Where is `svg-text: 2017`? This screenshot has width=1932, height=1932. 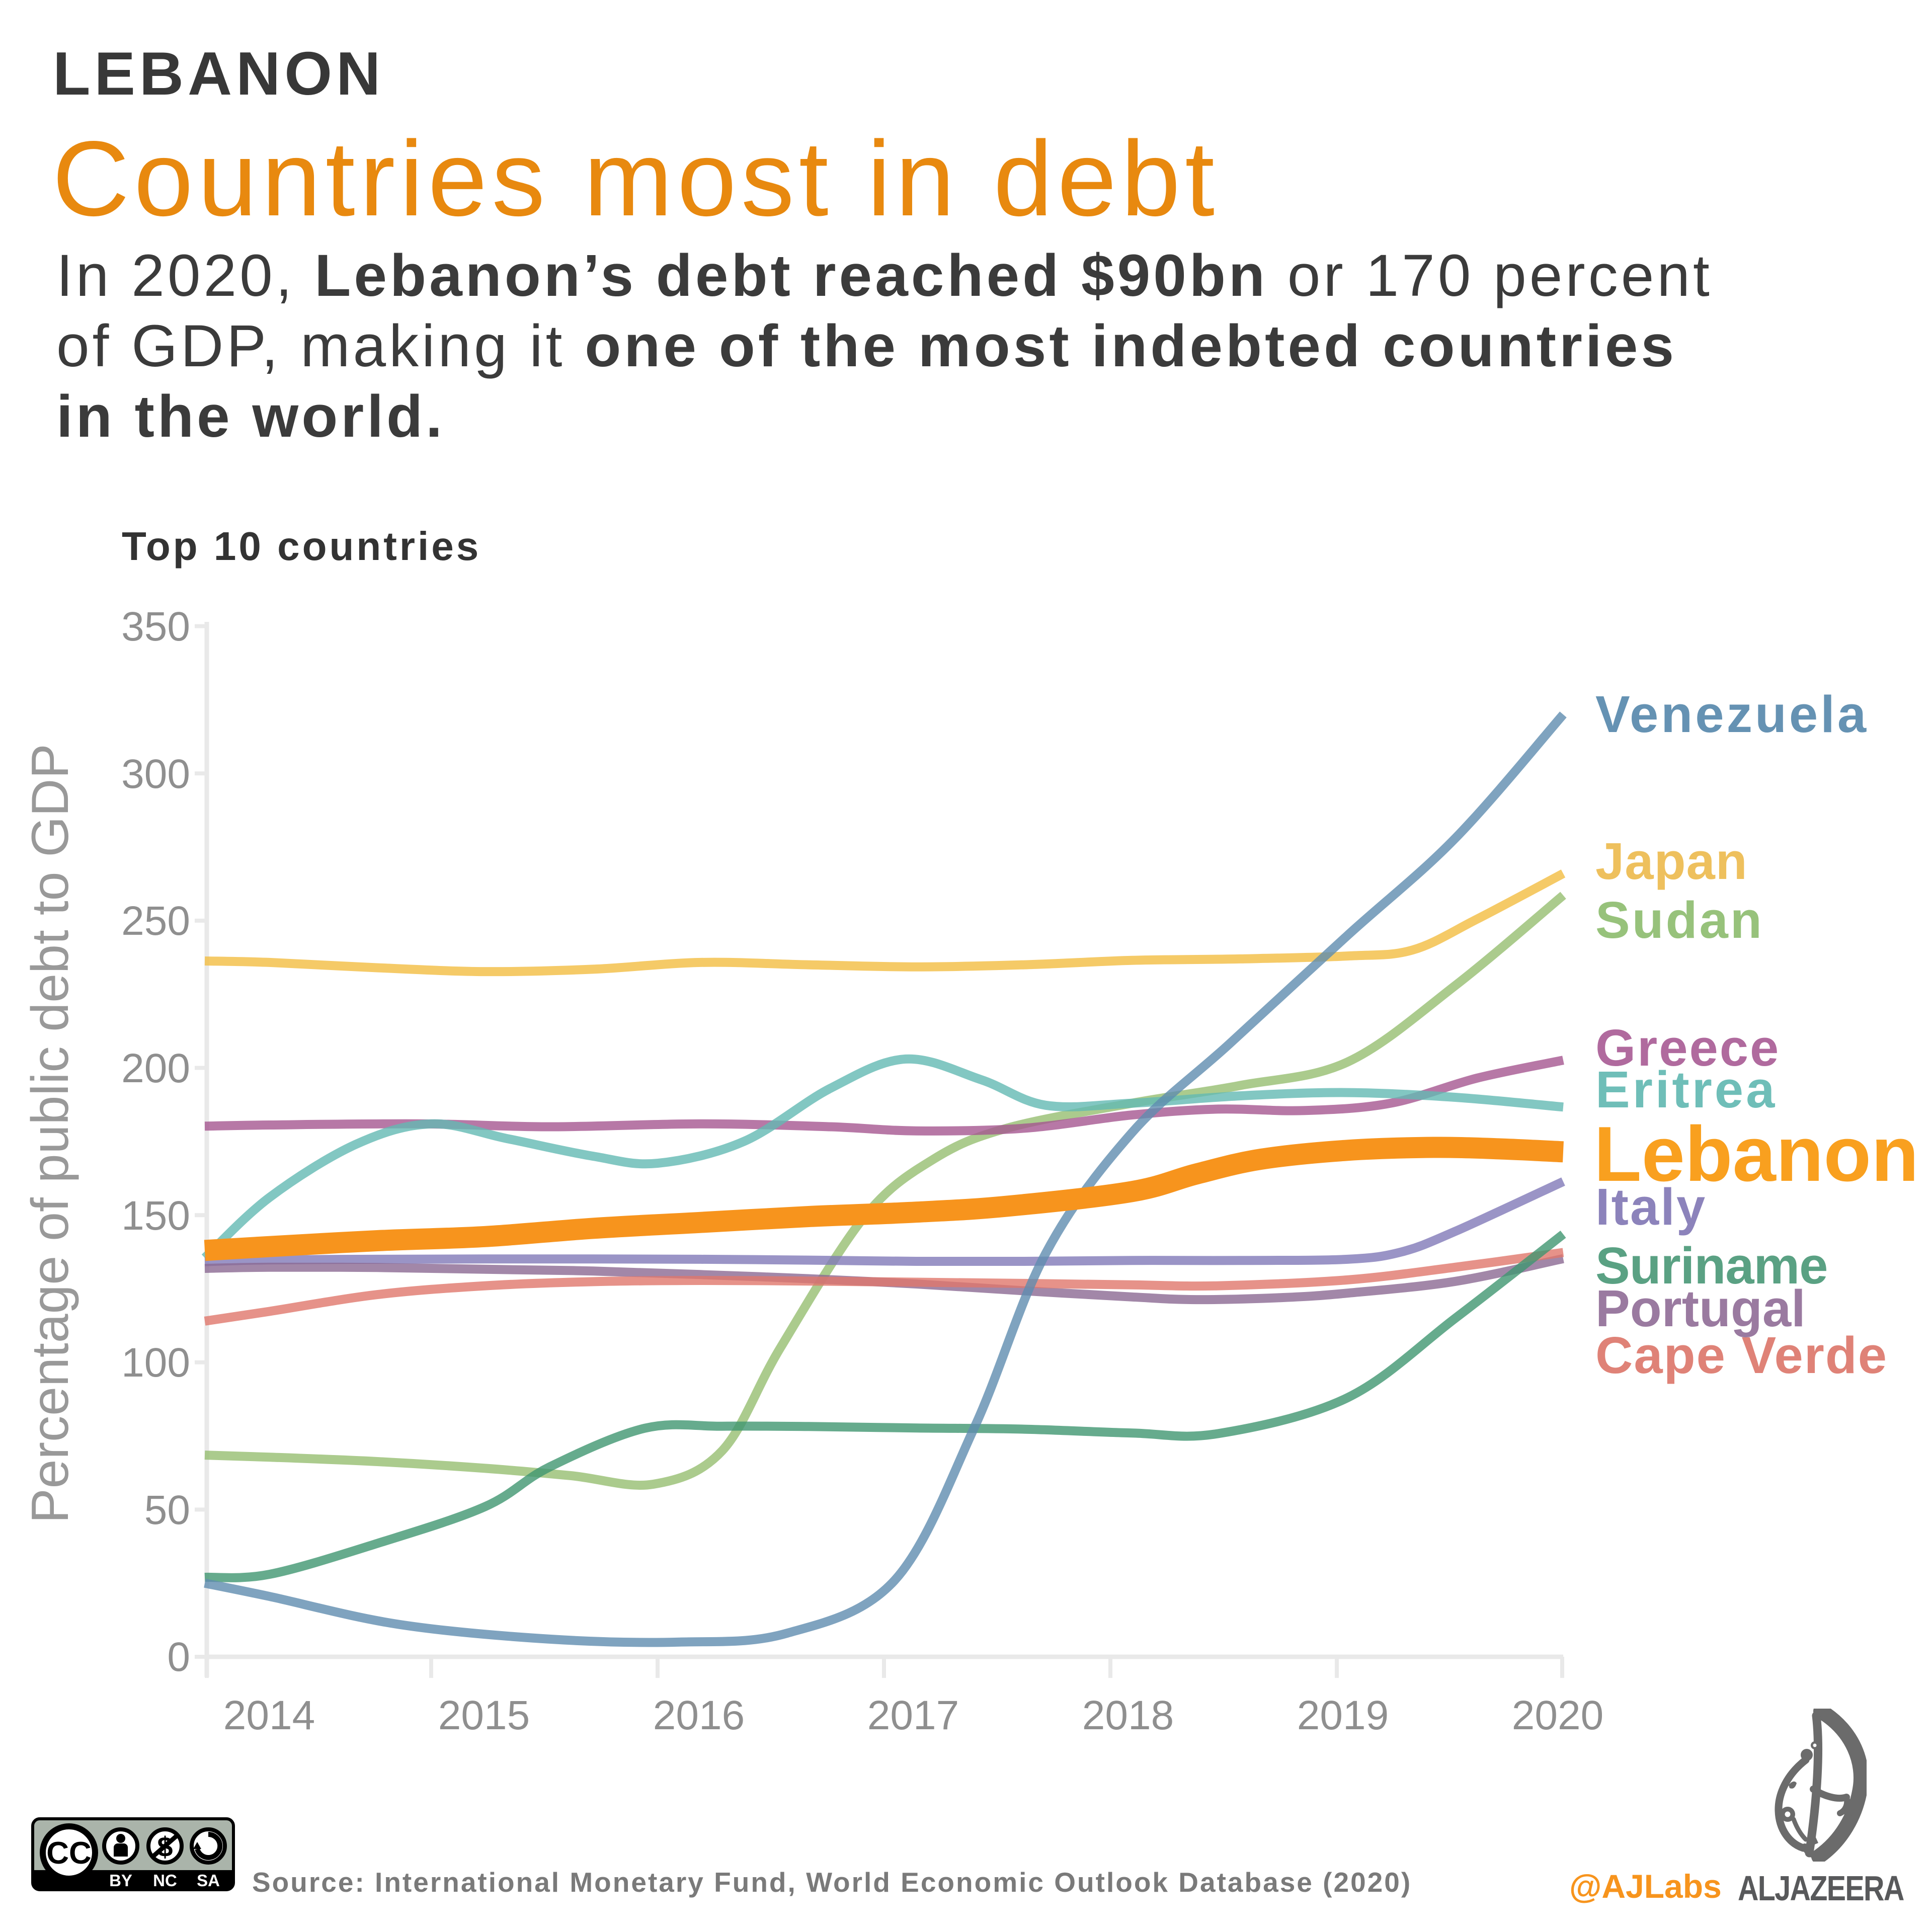
svg-text: 2017 is located at coordinates (913, 1715).